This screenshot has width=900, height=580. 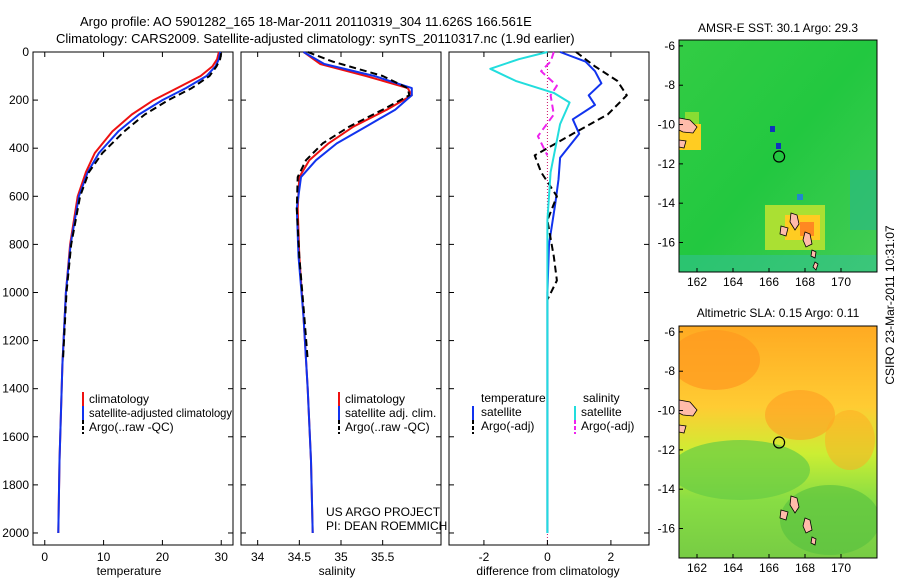 I want to click on depth-tick-label: 600, so click(x=19, y=196).